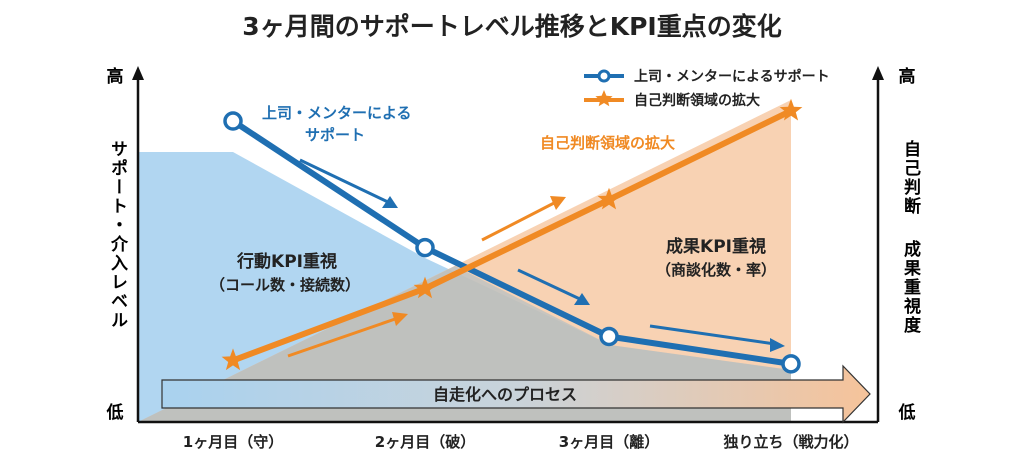  What do you see at coordinates (697, 100) in the screenshot?
I see `legend-autonomy-label: 自己判断領域の拡大` at bounding box center [697, 100].